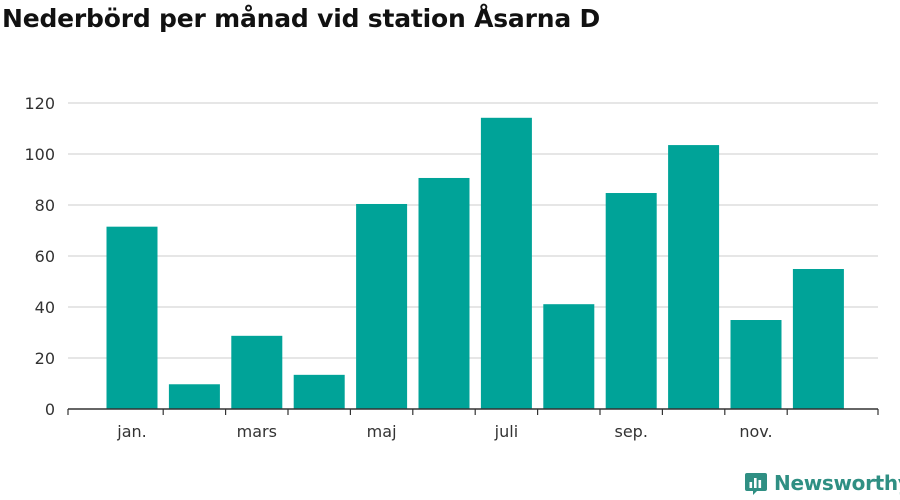 Image resolution: width=900 pixels, height=500 pixels. What do you see at coordinates (837, 483) in the screenshot?
I see `brand-name: Newsworthy` at bounding box center [837, 483].